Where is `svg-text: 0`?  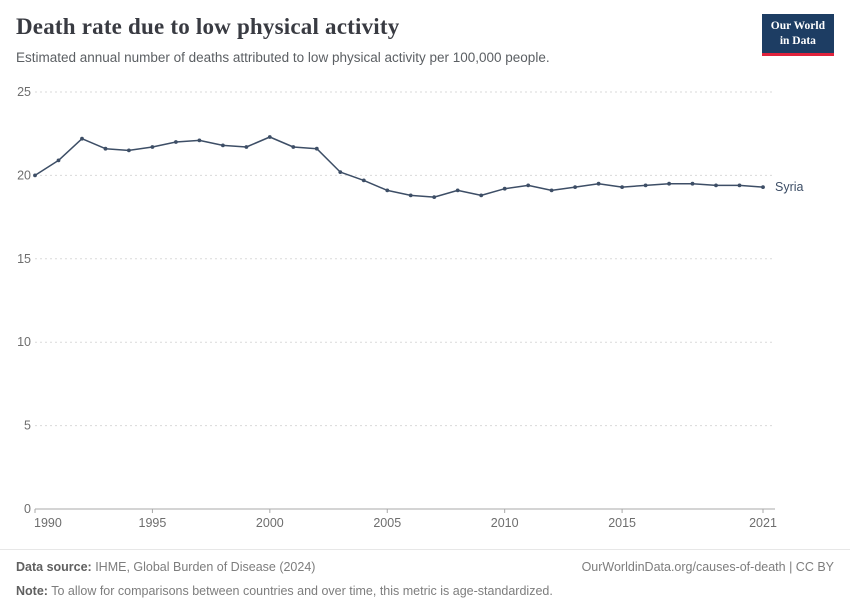
svg-text: 0 is located at coordinates (27, 509).